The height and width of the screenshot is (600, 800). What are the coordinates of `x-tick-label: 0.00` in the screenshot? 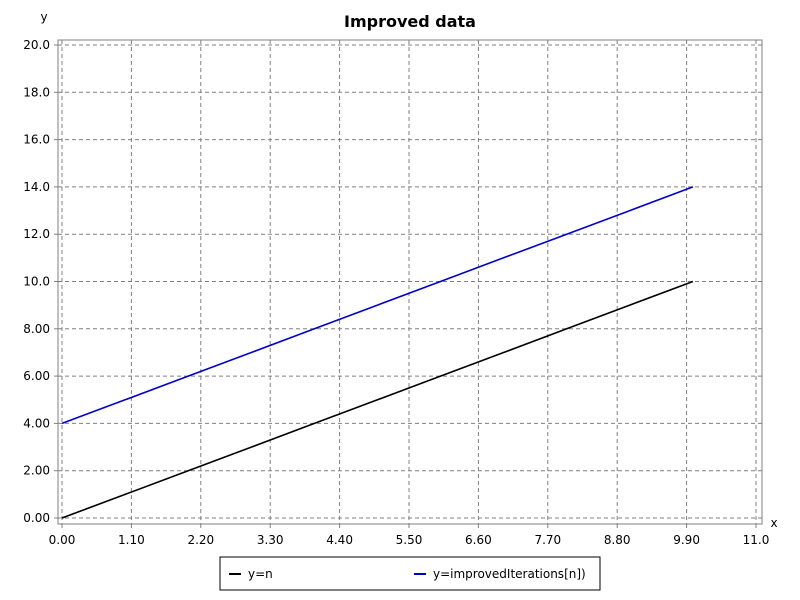 It's located at (62, 540).